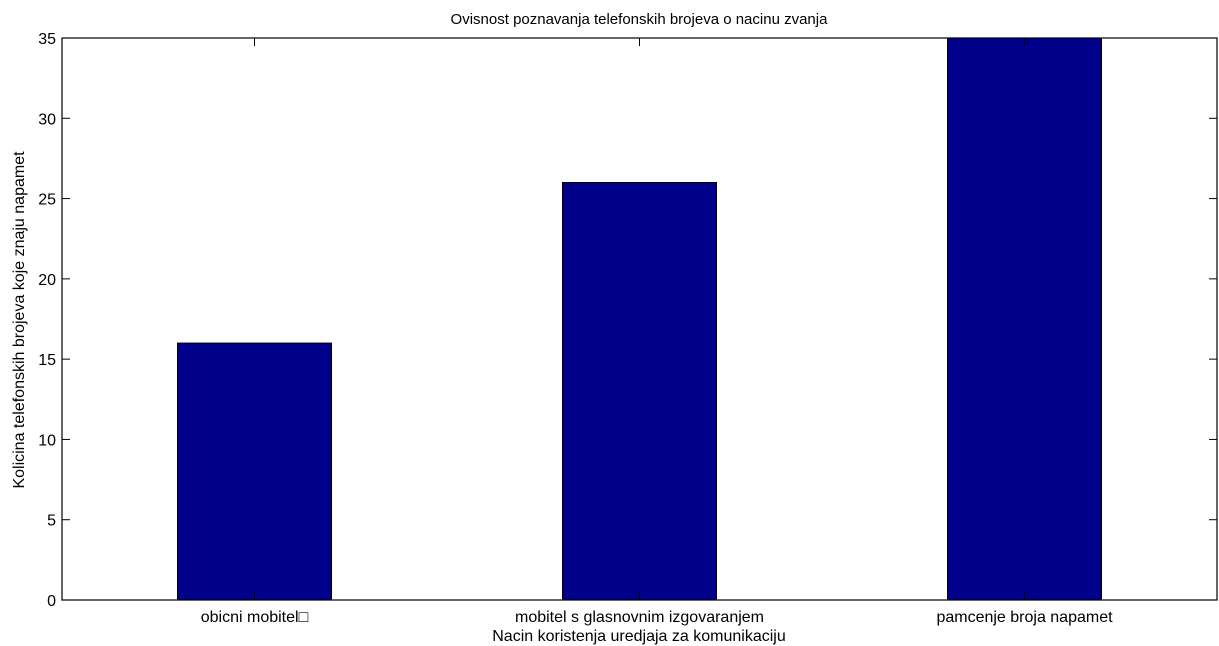  Describe the element at coordinates (1024, 617) in the screenshot. I see `x-tick-label: pamcenje broja napamet` at that location.